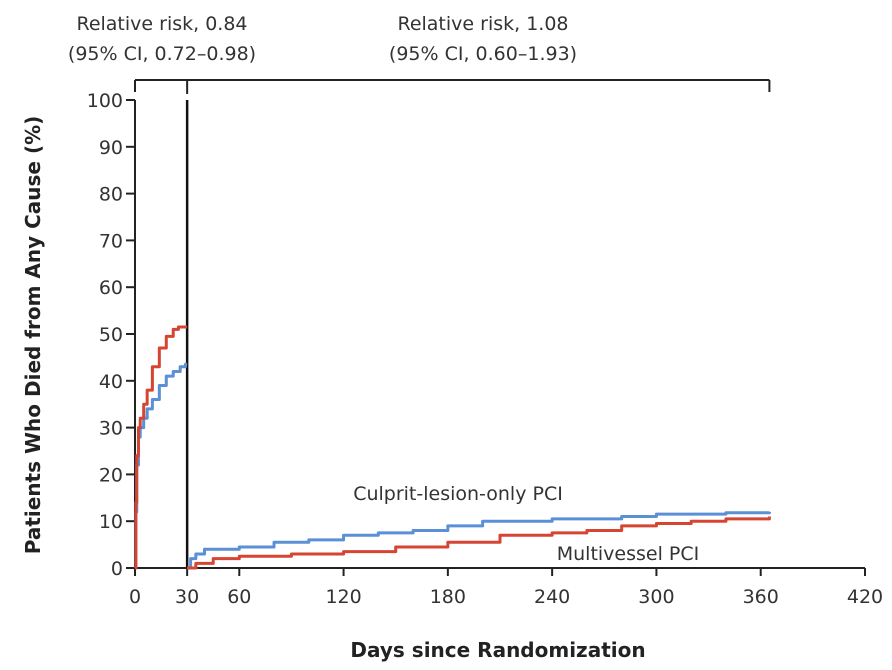 The width and height of the screenshot is (892, 670). I want to click on x-tick-label: 420, so click(865, 597).